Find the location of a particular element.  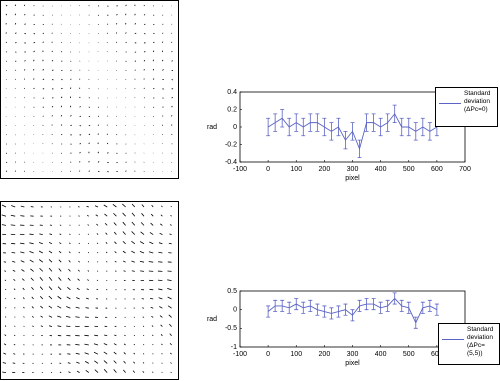

y-tick-label: -1 is located at coordinates (234, 347).